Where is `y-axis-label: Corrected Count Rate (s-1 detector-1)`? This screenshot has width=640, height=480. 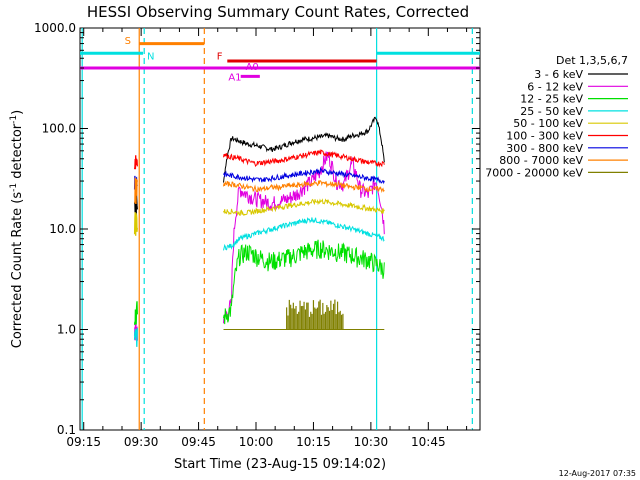 y-axis-label: Corrected Count Rate (s-1 detector-1) is located at coordinates (17, 229).